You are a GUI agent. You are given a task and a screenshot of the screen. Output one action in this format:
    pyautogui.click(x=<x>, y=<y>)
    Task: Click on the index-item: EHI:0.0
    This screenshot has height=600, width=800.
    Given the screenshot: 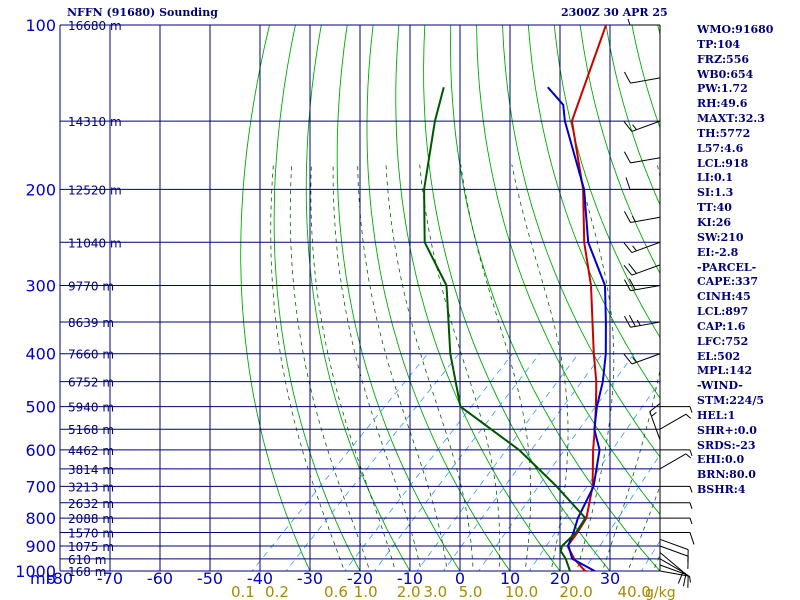 What is the action you would take?
    pyautogui.click(x=721, y=460)
    